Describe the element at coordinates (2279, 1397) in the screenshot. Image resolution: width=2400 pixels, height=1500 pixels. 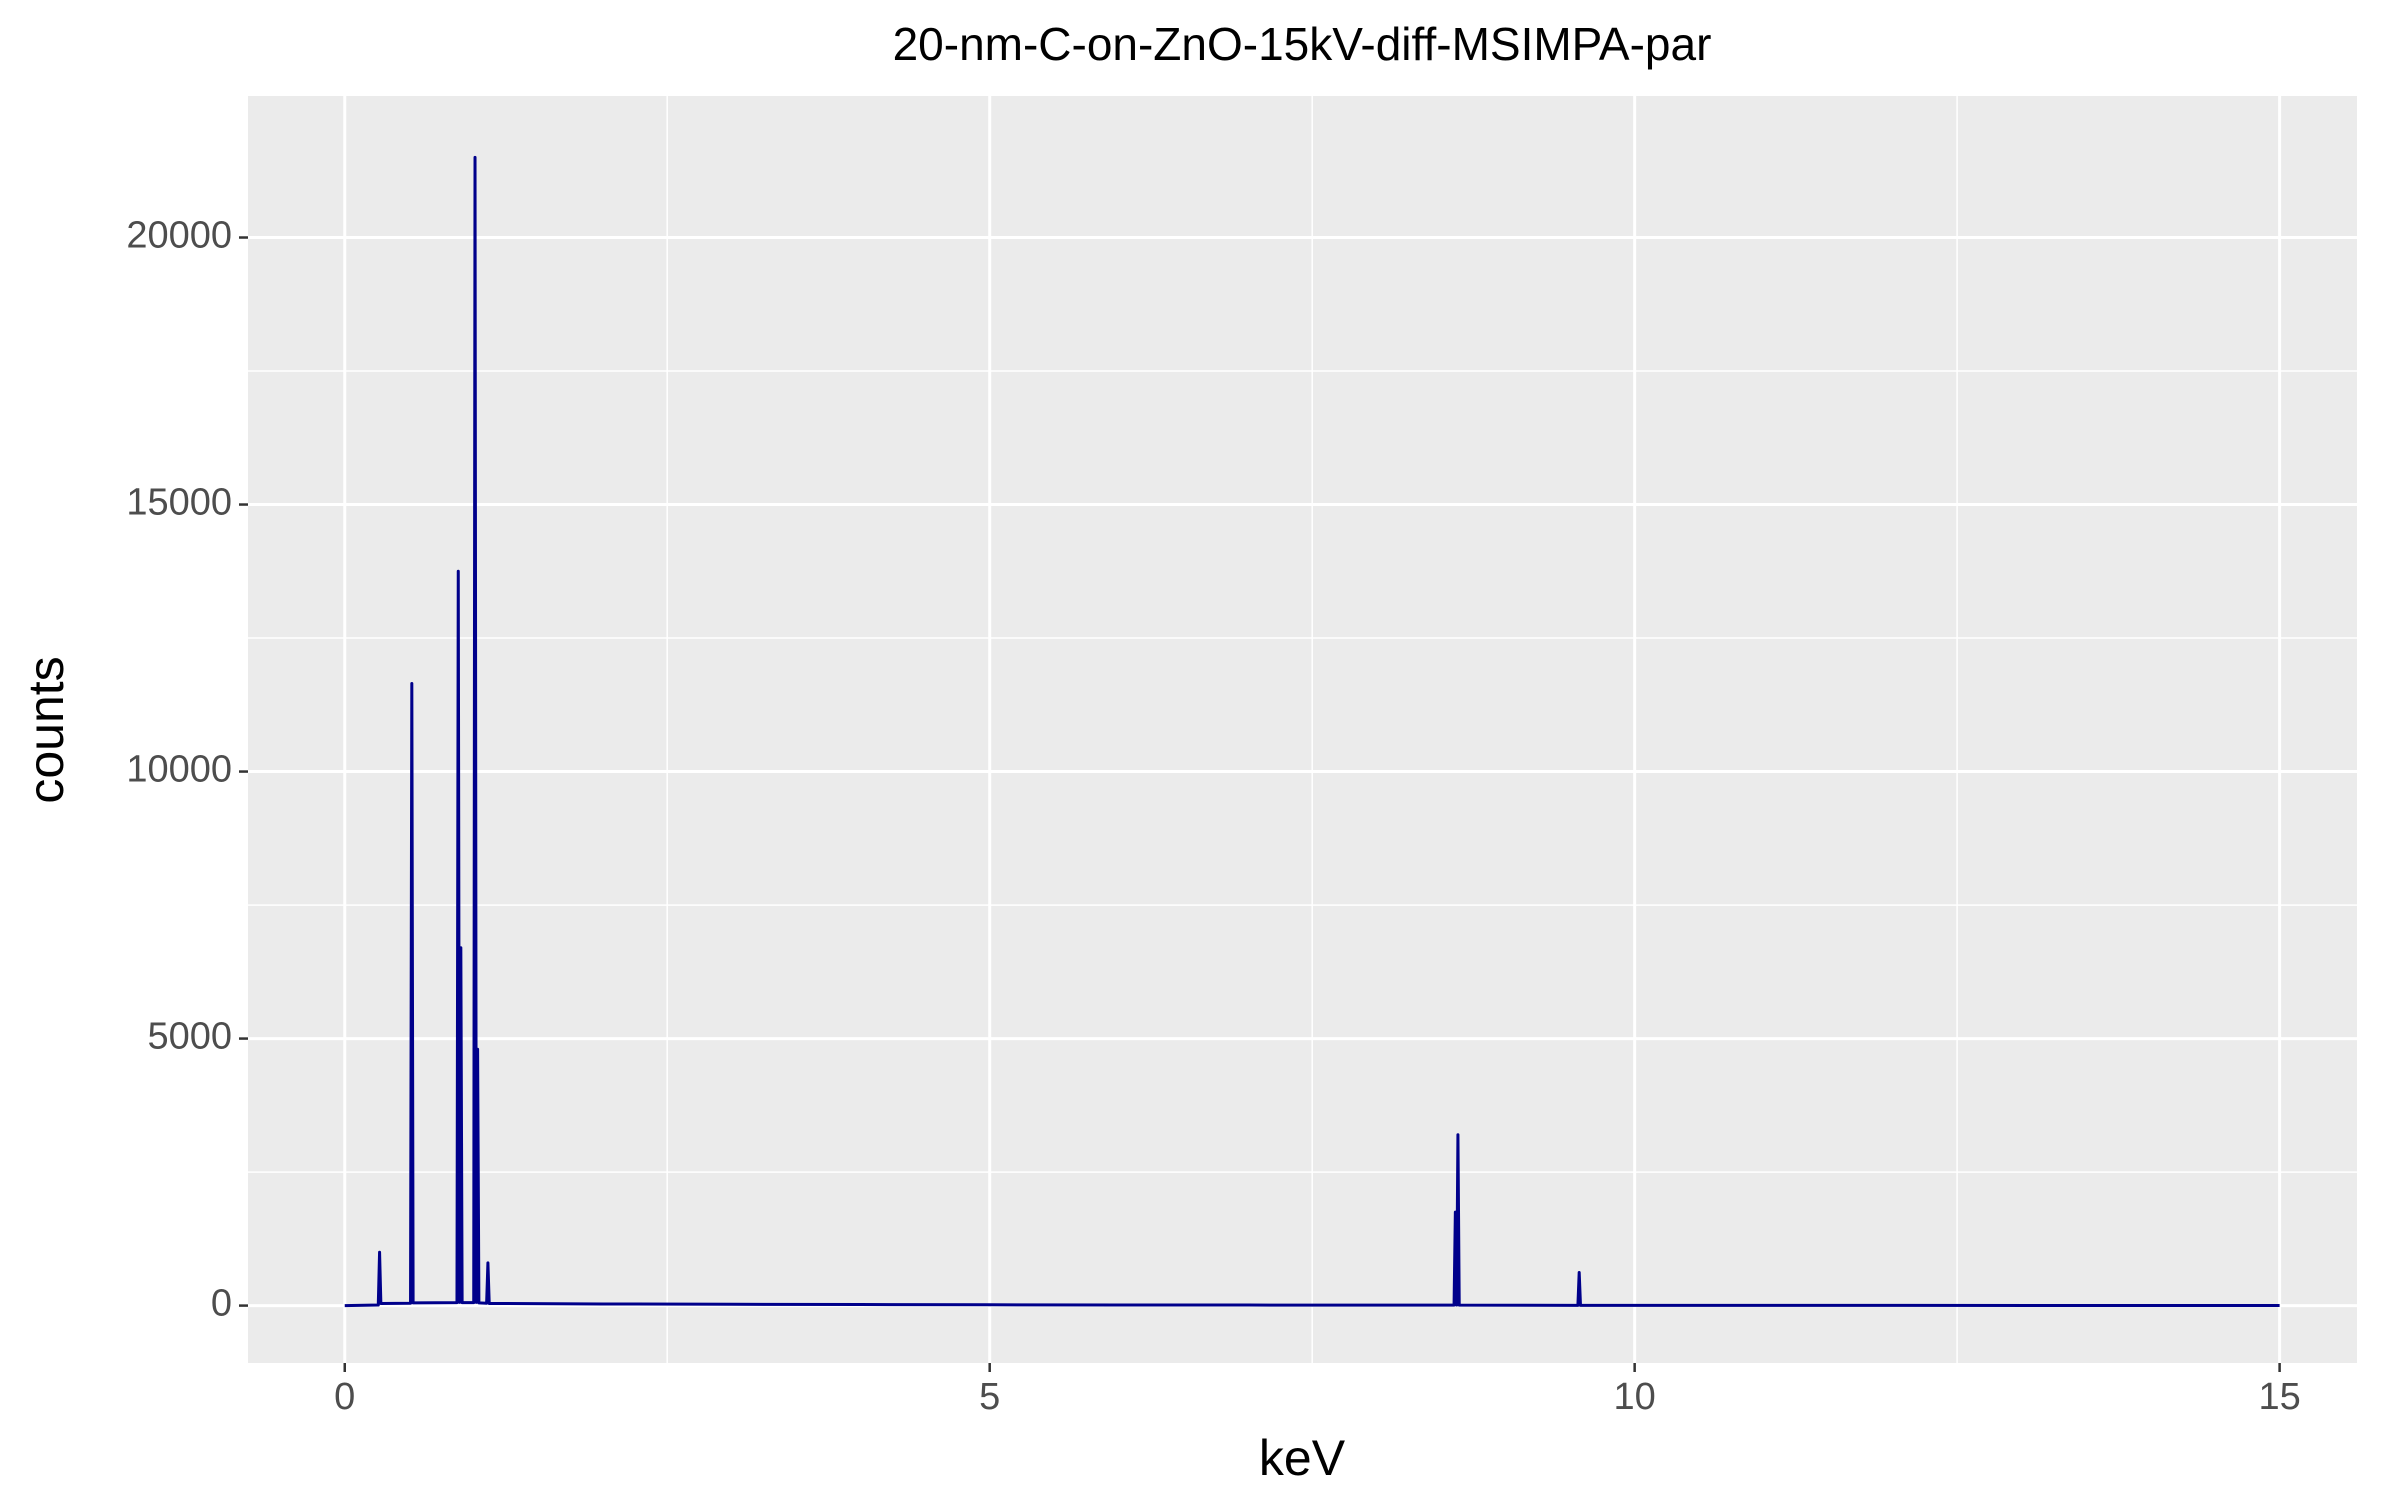
I see `x-tick-label: 15` at that location.